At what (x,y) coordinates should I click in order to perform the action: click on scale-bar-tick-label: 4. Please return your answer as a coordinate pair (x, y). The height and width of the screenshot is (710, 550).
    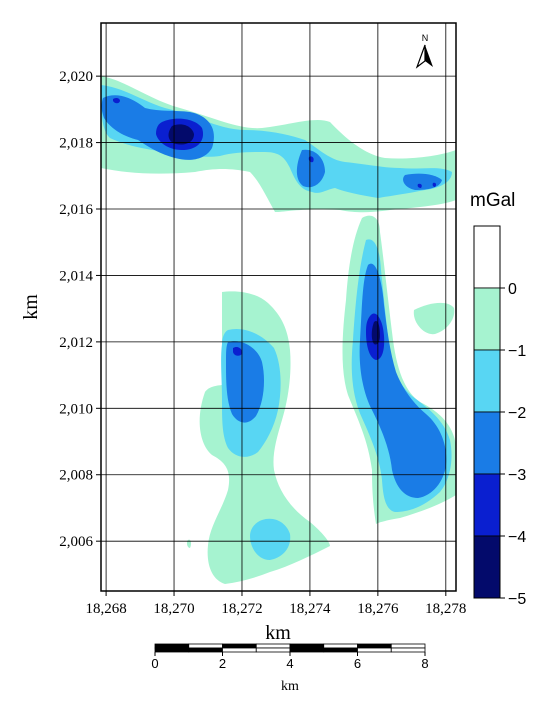
    Looking at the image, I should click on (289, 663).